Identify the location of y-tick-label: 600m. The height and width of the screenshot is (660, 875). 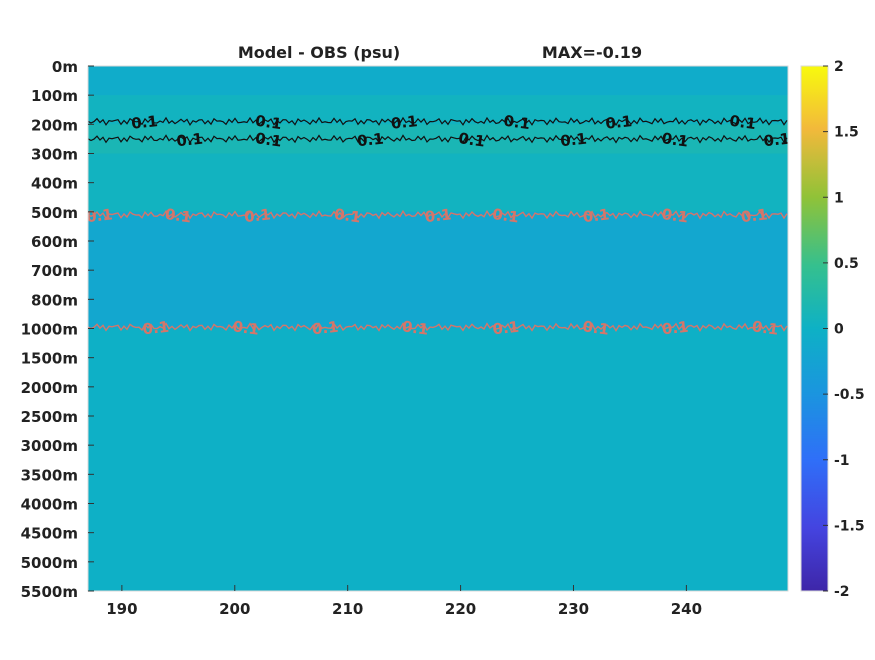
(54, 242).